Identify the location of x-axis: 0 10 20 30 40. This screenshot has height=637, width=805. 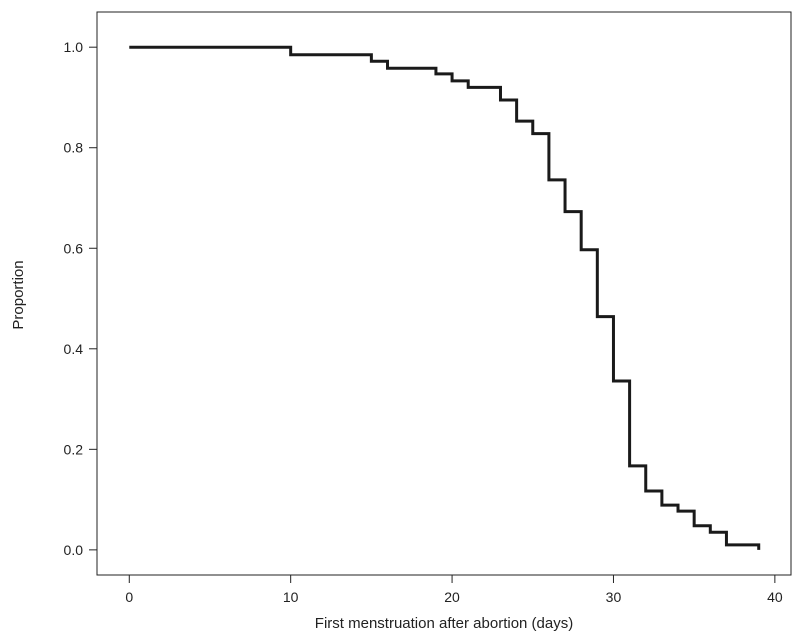
(454, 590).